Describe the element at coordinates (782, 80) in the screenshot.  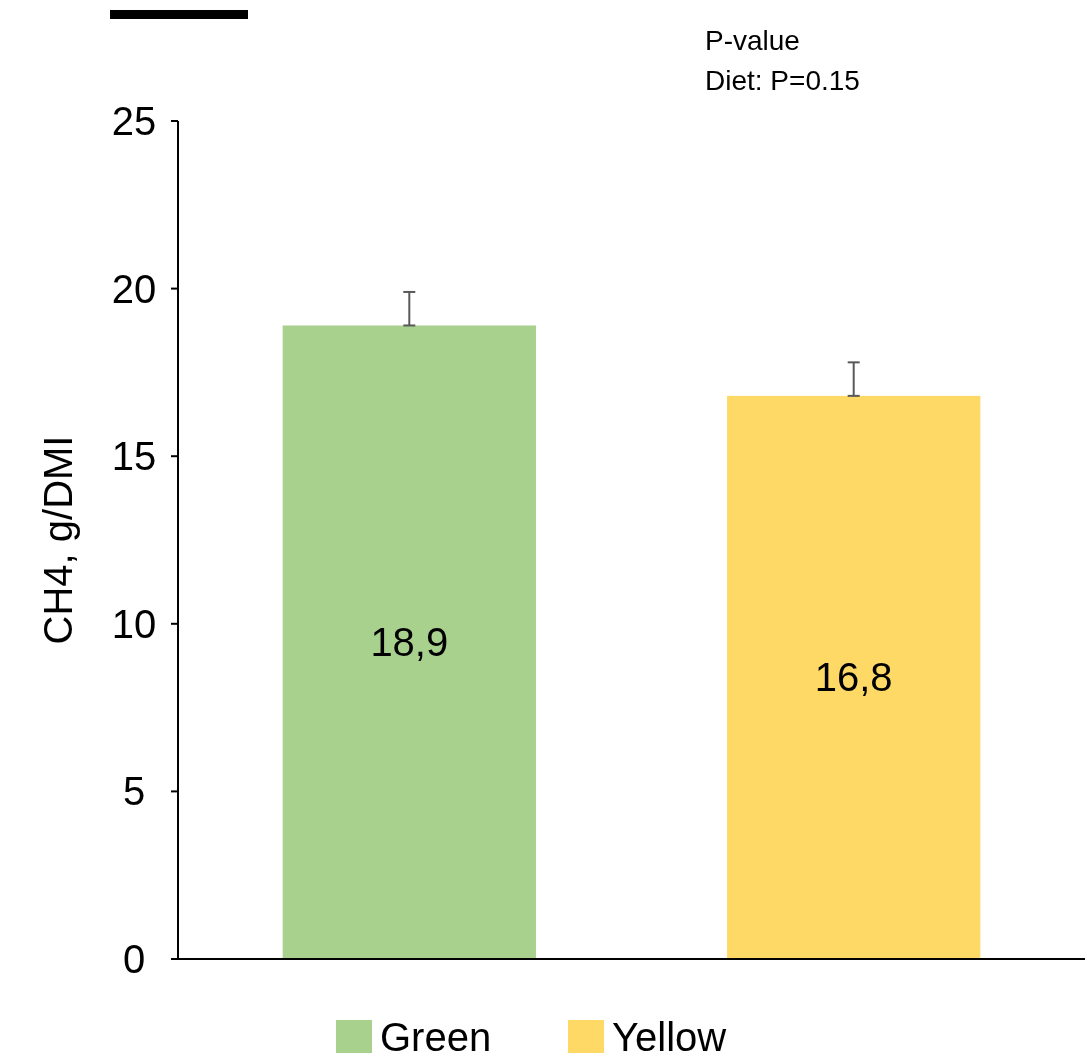
I see `text: Diet: P=0.15` at that location.